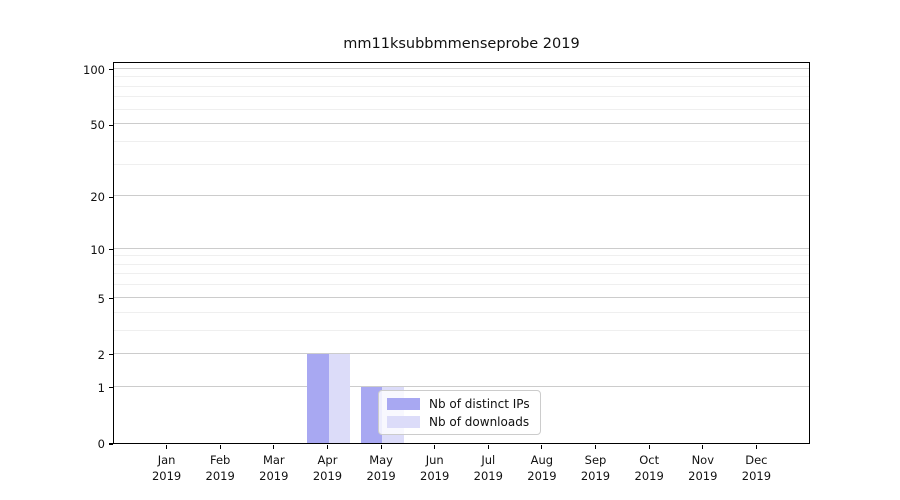 The width and height of the screenshot is (900, 500). Describe the element at coordinates (649, 468) in the screenshot. I see `x-tick-label: Oct 2019` at that location.